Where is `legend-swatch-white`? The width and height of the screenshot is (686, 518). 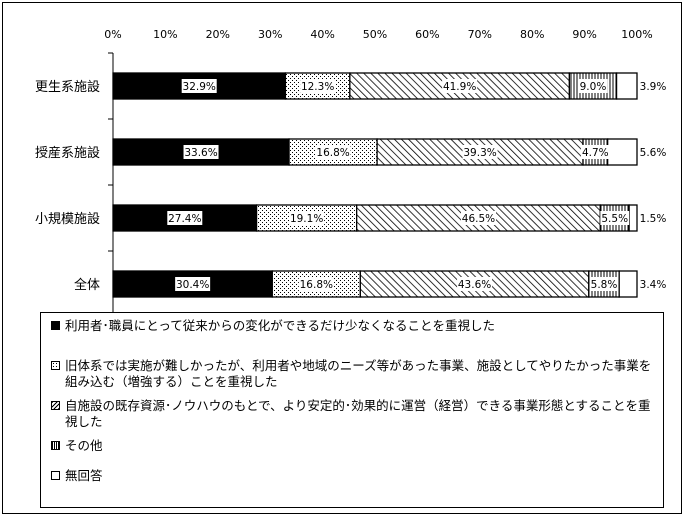
legend-swatch-white is located at coordinates (55, 475).